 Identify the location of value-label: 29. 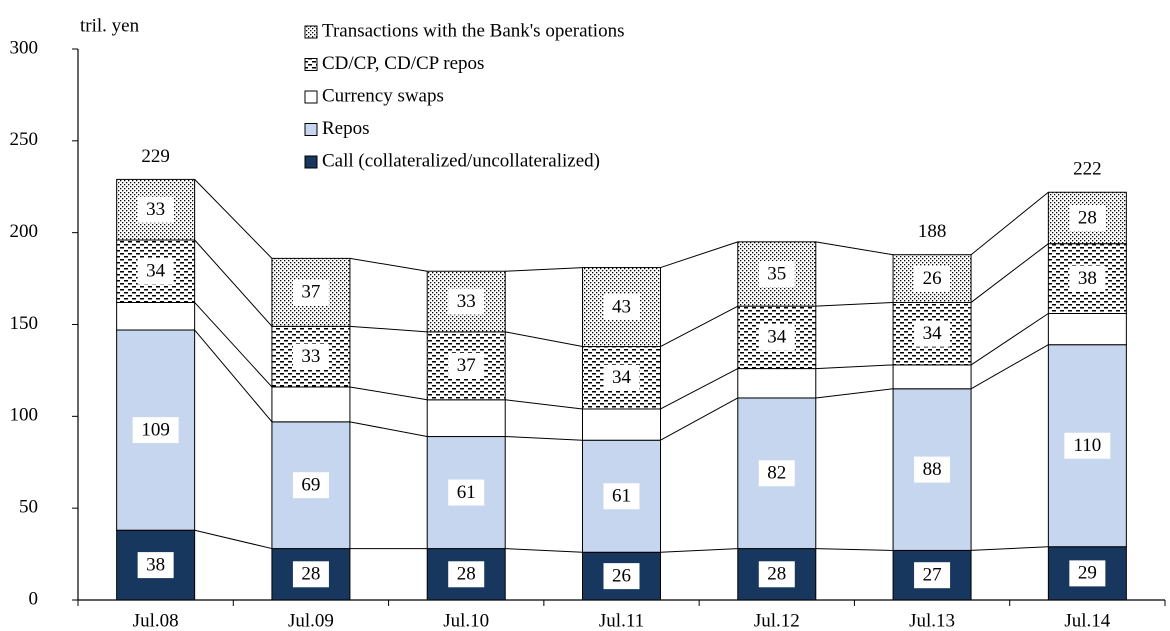
(1087, 573).